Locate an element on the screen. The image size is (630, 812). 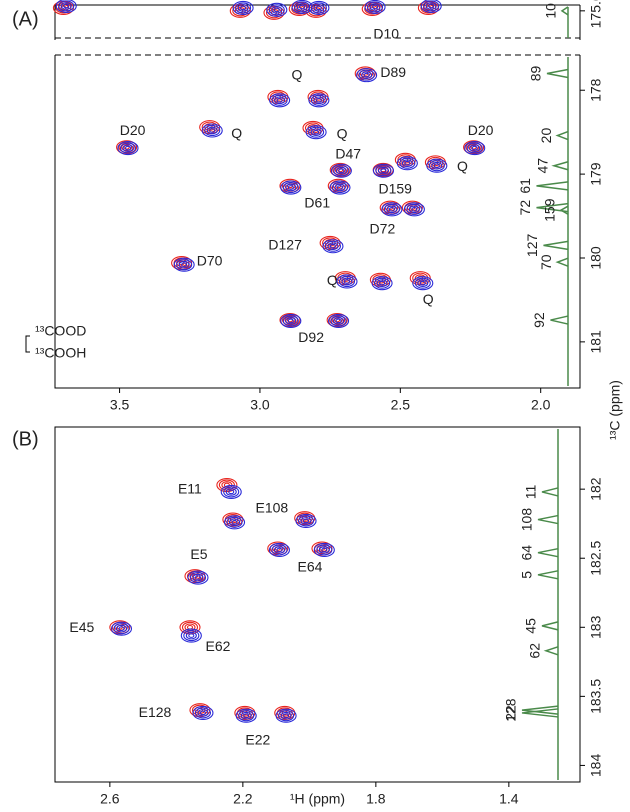
peak-label: E5 is located at coordinates (198, 554).